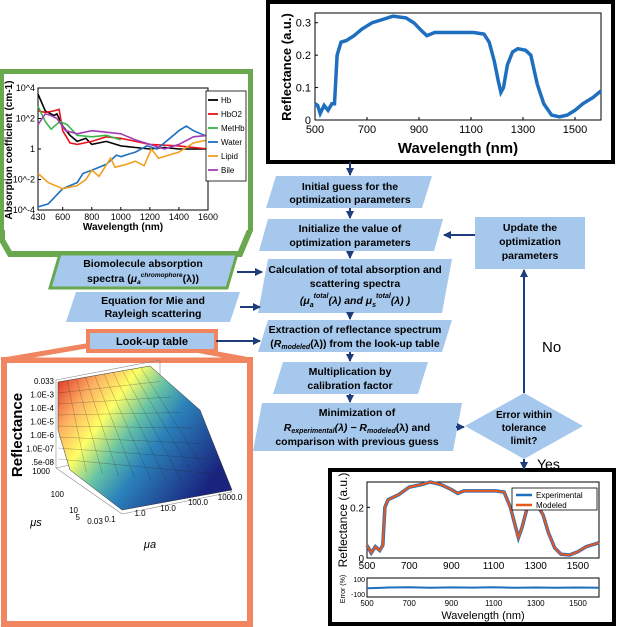 This screenshot has height=627, width=617. I want to click on box-total-spectra, so click(355, 286).